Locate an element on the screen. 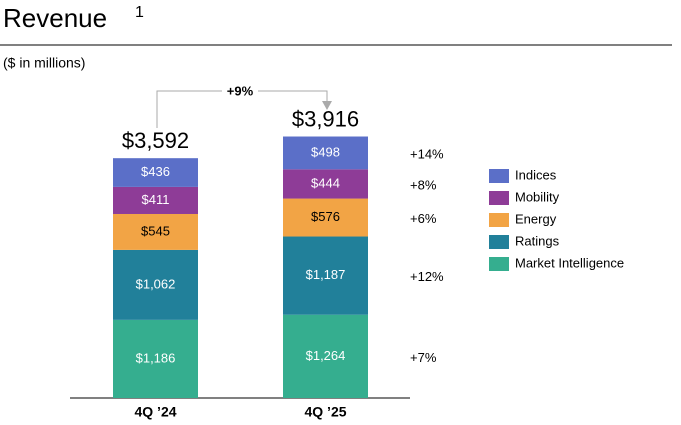 The height and width of the screenshot is (425, 681). growth-label: +9% is located at coordinates (240, 90).